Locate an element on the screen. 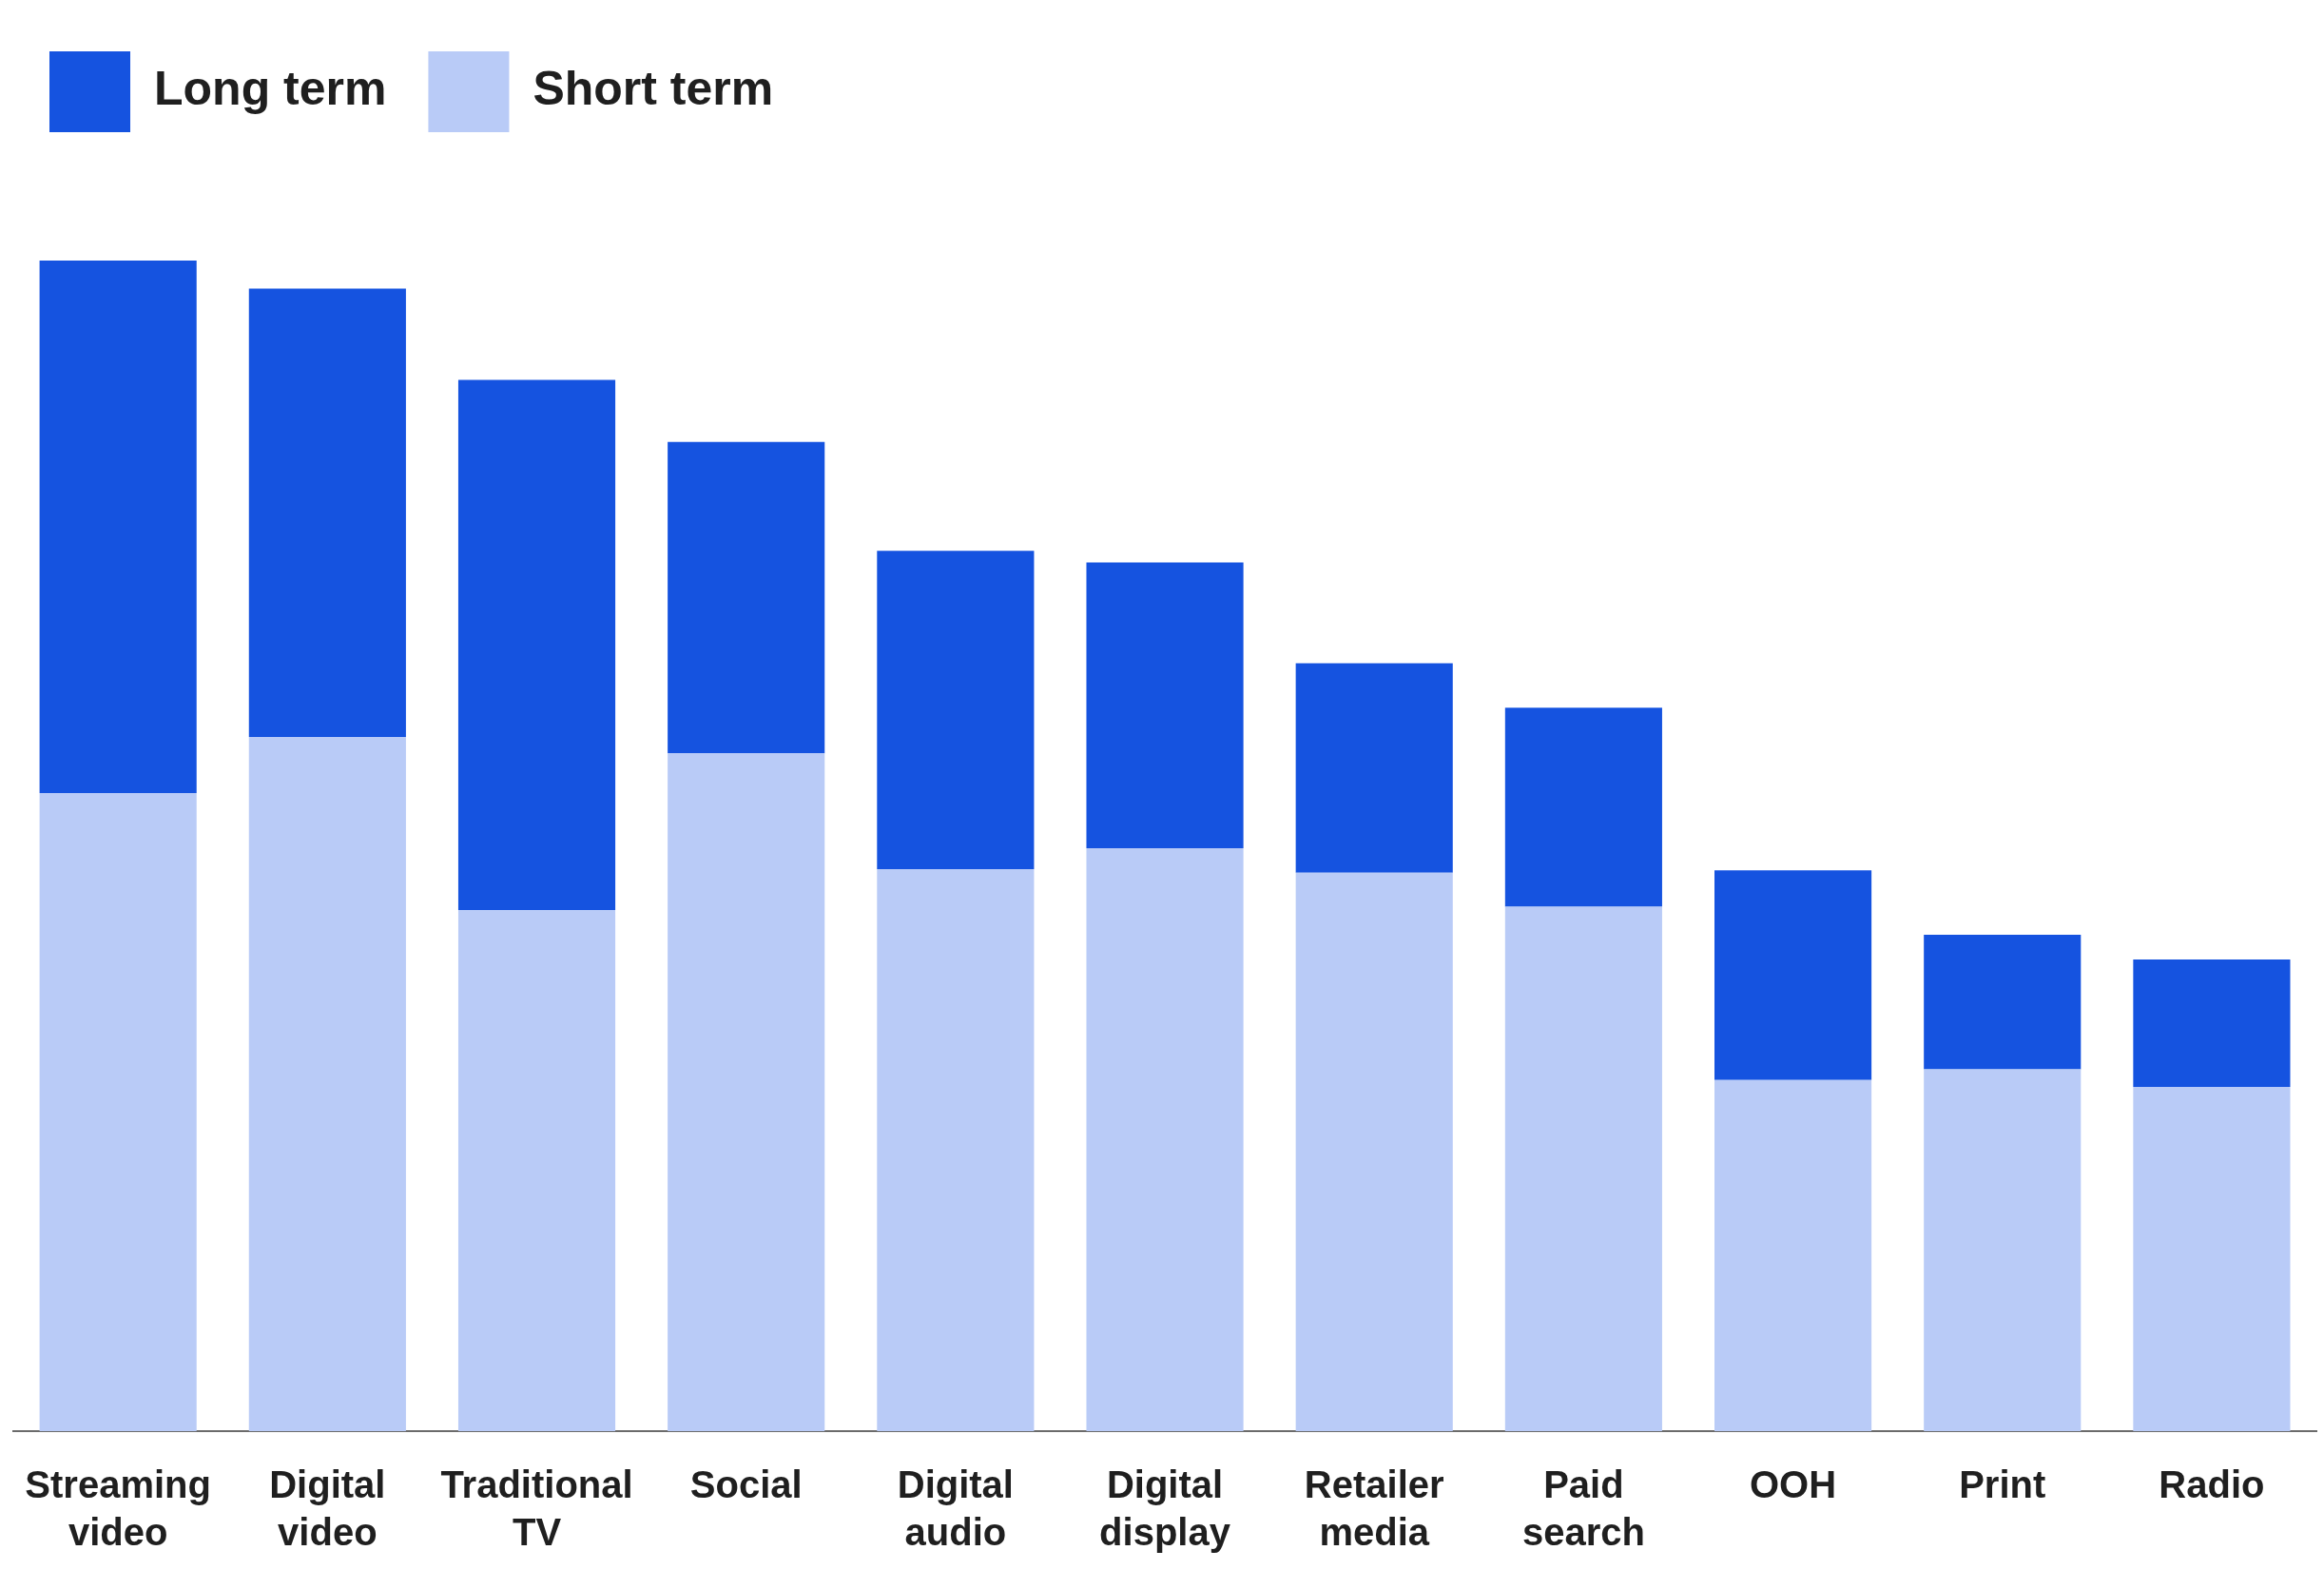 The width and height of the screenshot is (2324, 1589). x-tick-label: Streaming video is located at coordinates (118, 1508).